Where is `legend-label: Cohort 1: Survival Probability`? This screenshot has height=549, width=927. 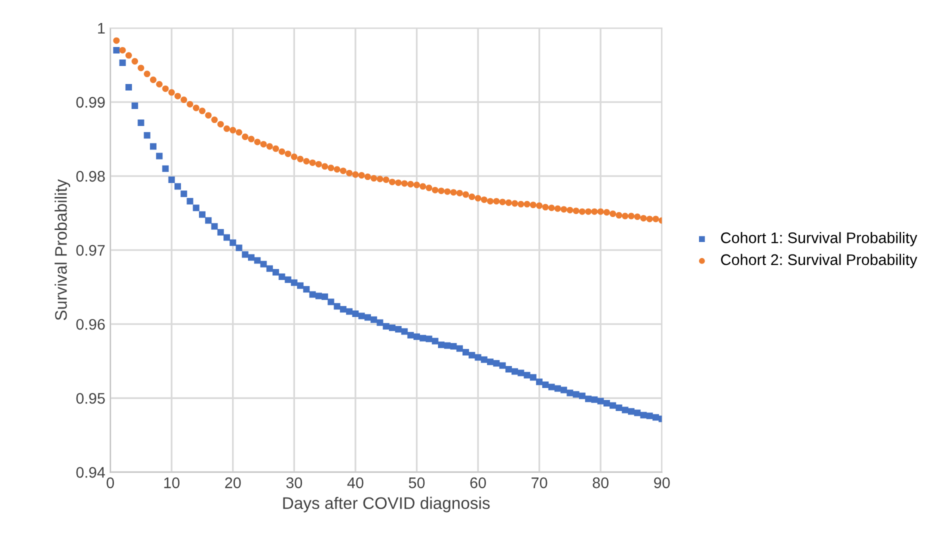 legend-label: Cohort 1: Survival Probability is located at coordinates (819, 239).